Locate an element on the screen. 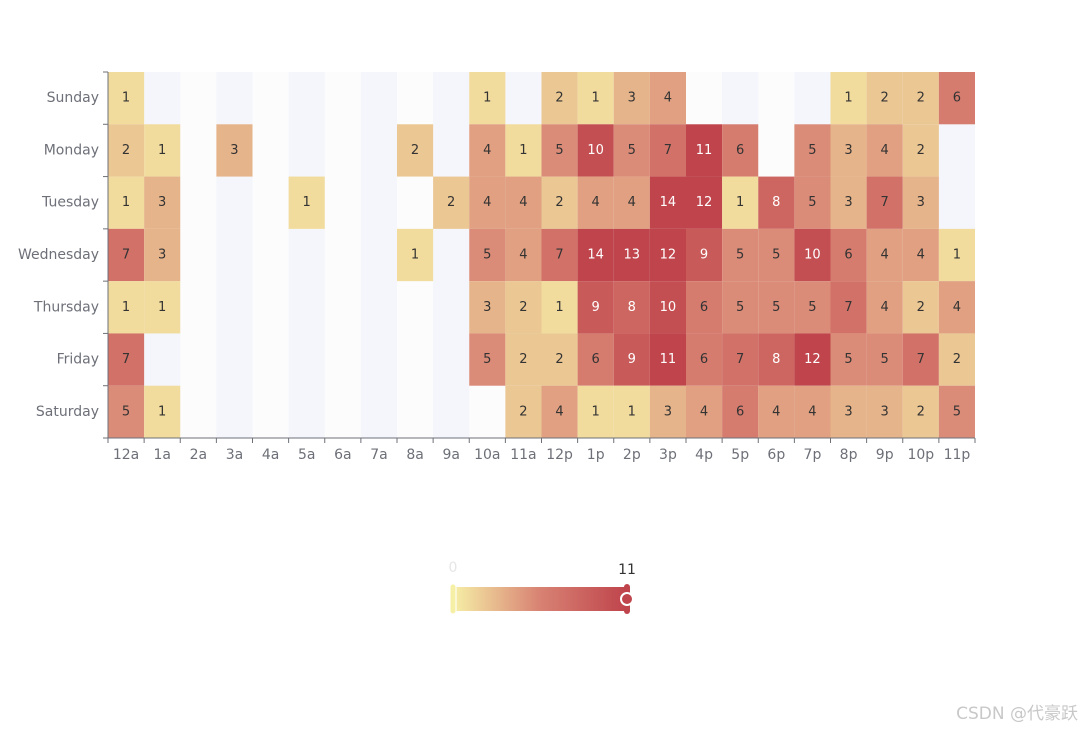 Image resolution: width=1083 pixels, height=735 pixels. y-tick-label: Thursday is located at coordinates (66, 307).